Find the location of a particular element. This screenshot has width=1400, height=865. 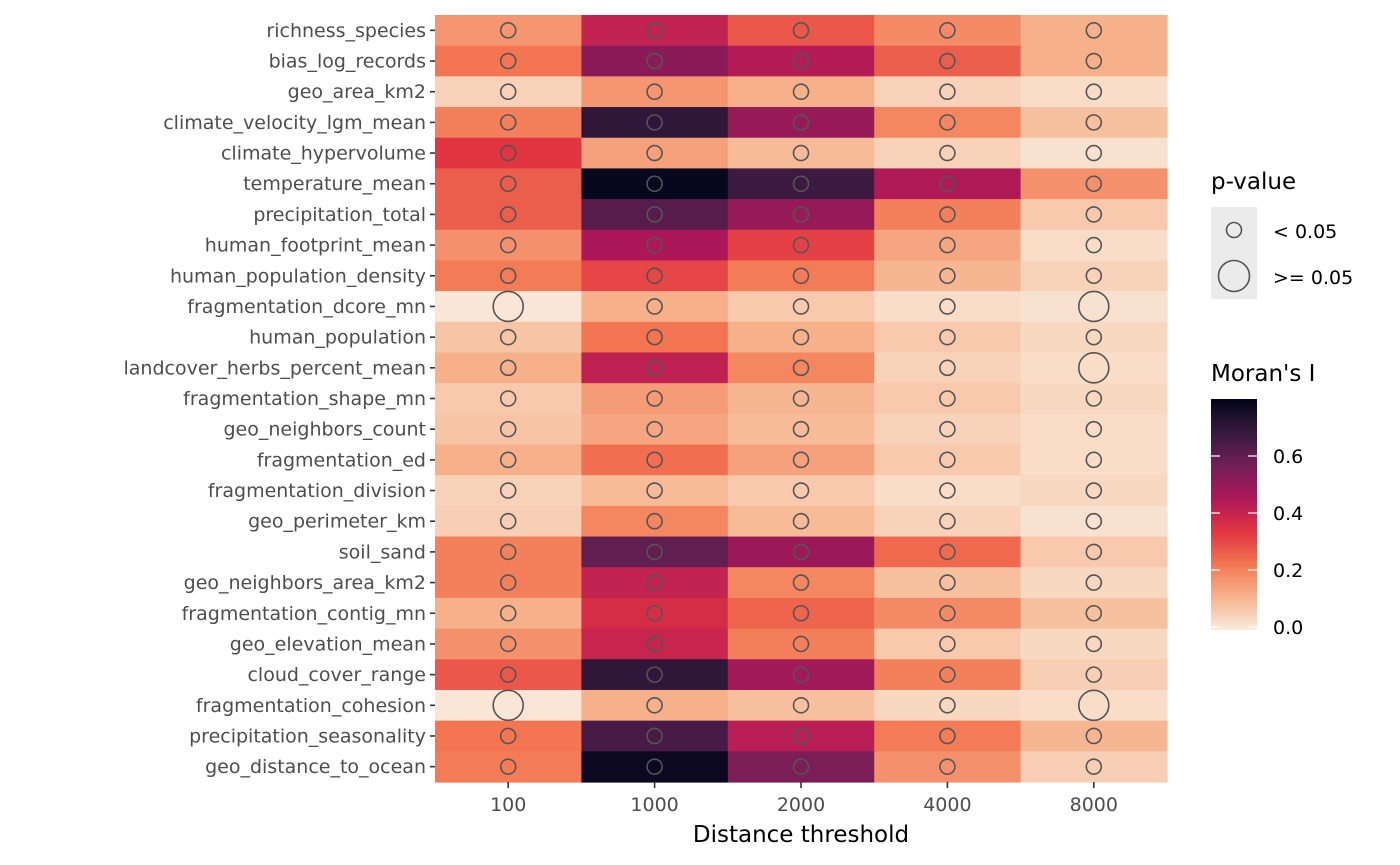

y-axis-label: bias_log_records is located at coordinates (347, 62).